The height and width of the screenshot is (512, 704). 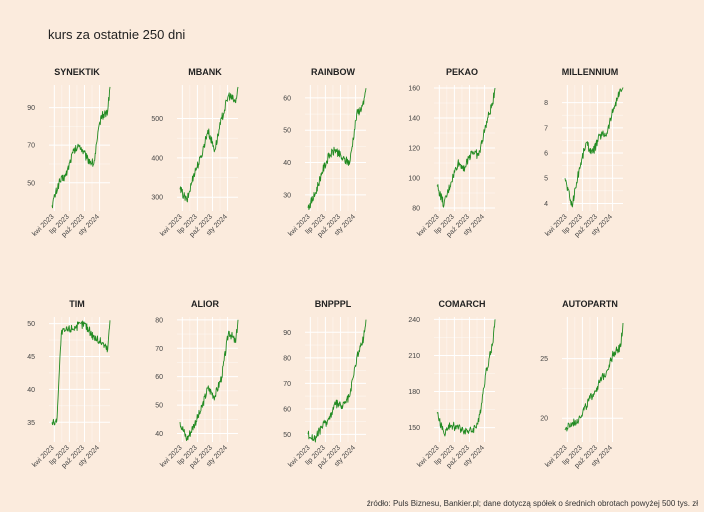 I want to click on y-tick-label: 120, so click(x=414, y=149).